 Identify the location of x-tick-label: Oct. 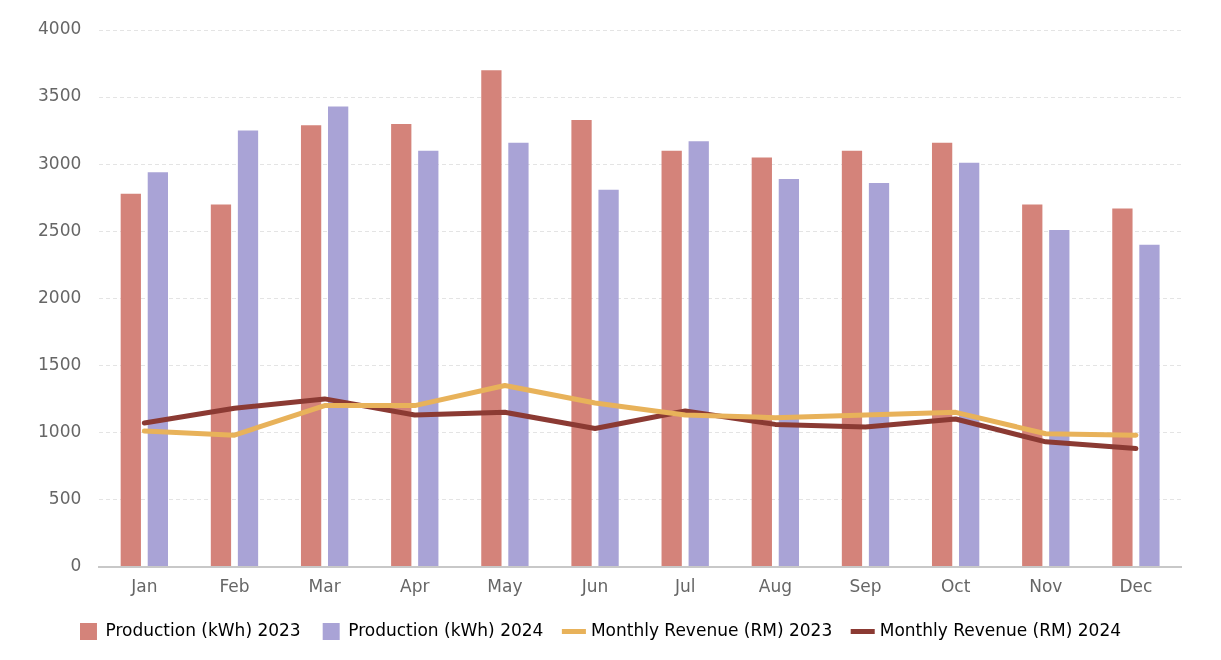
(955, 586).